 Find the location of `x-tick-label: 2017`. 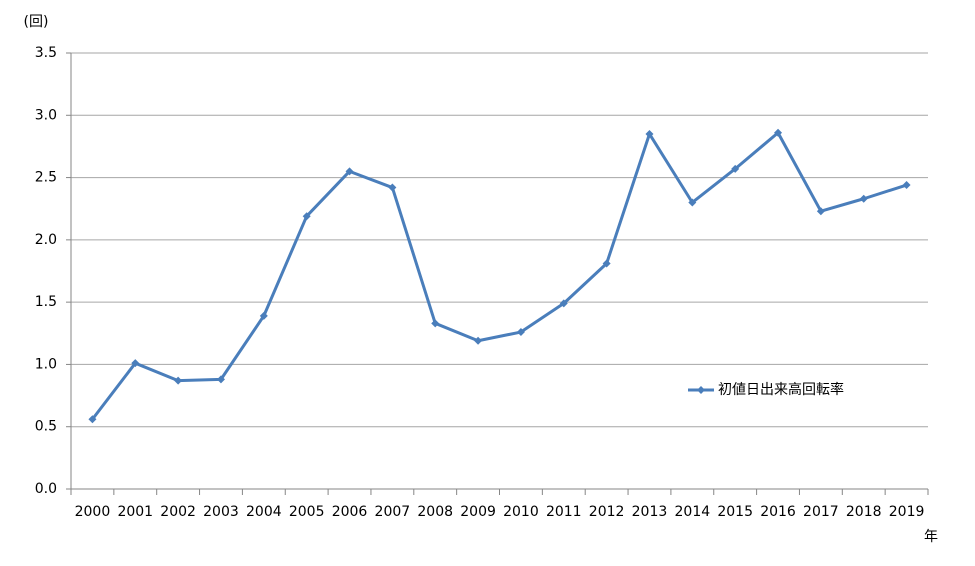

x-tick-label: 2017 is located at coordinates (821, 512).